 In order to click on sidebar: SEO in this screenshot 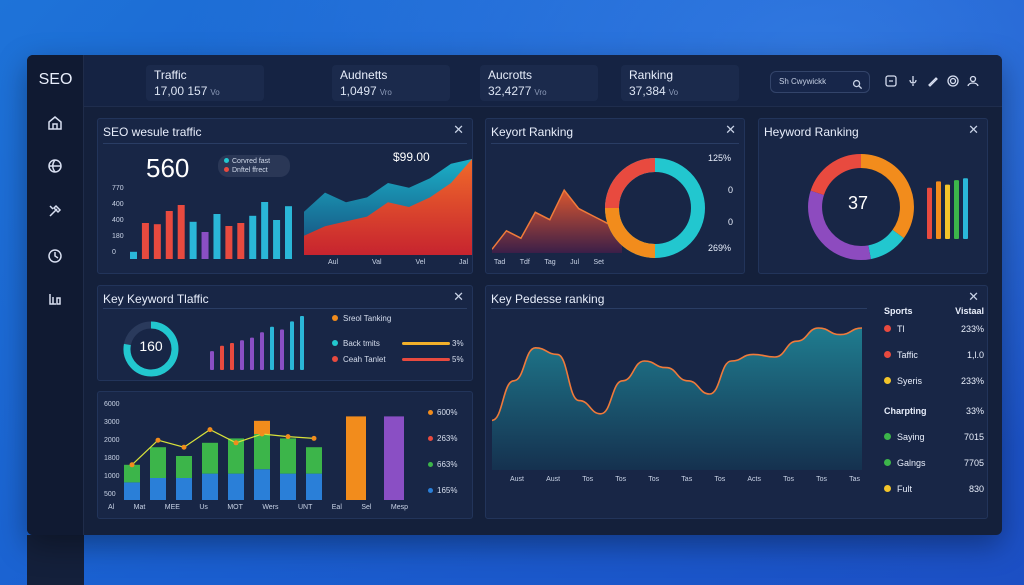, I will do `click(55, 295)`.